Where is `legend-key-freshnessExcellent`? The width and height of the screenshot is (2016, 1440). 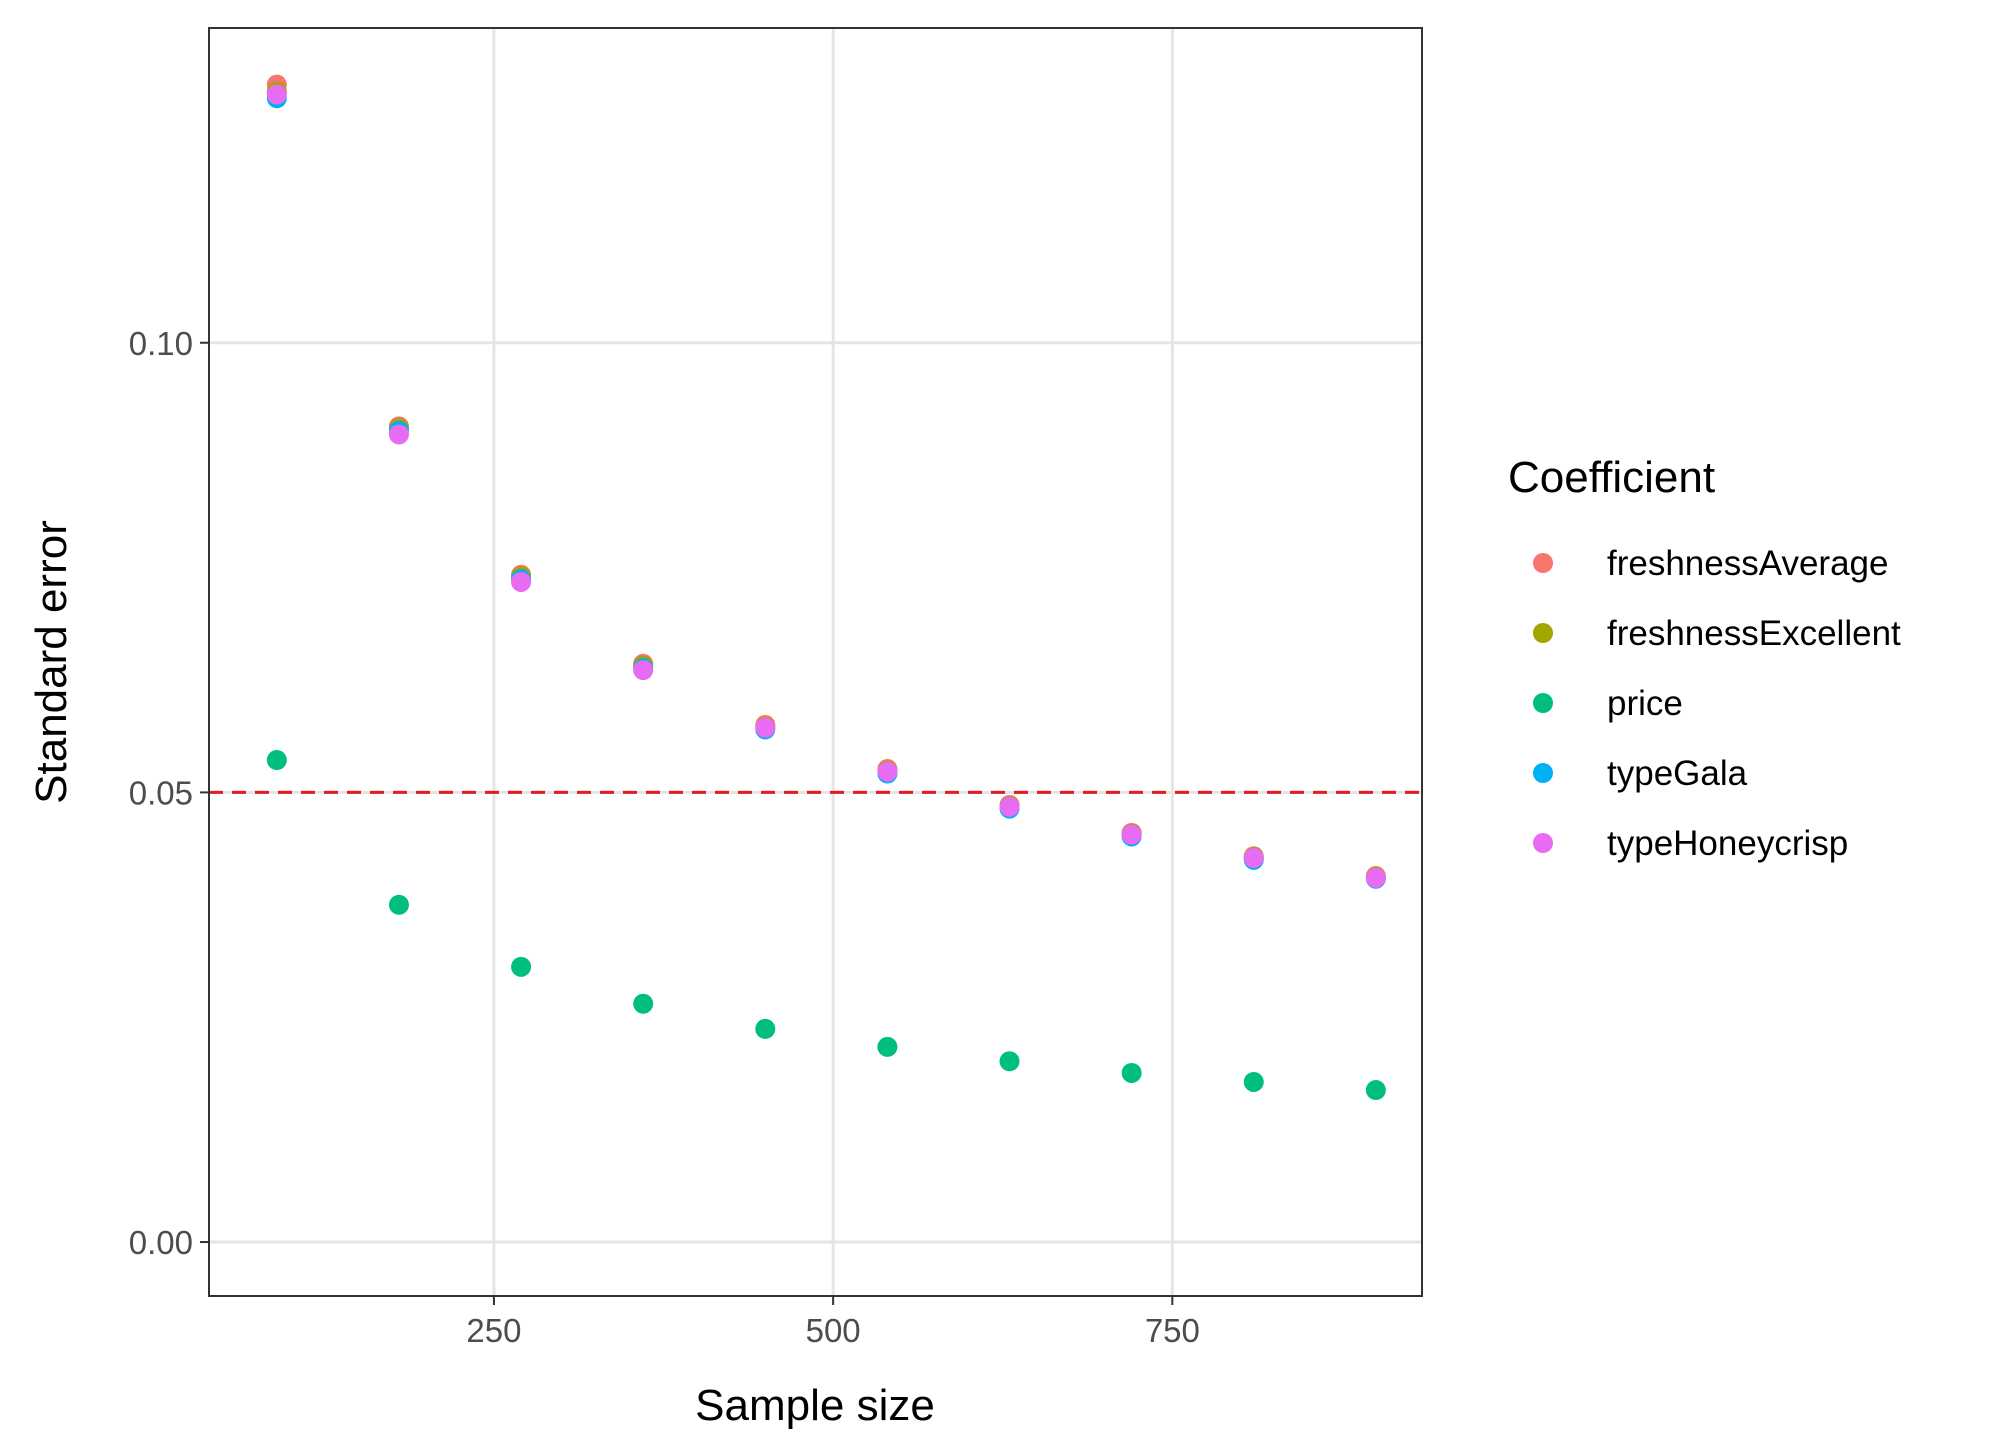
legend-key-freshnessExcellent is located at coordinates (1543, 633).